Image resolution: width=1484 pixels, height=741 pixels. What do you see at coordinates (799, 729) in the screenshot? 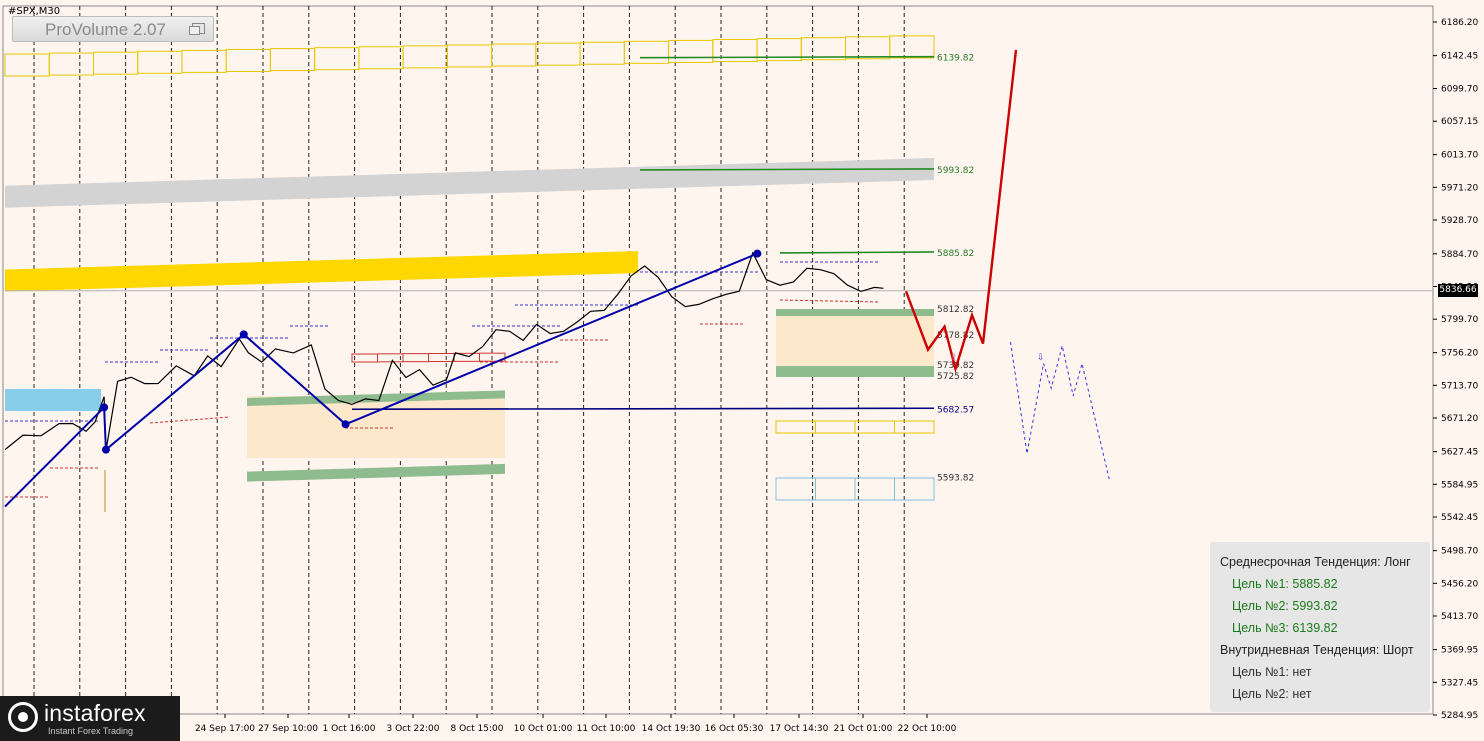
I see `x-tick-label: 17 Oct 14:30` at bounding box center [799, 729].